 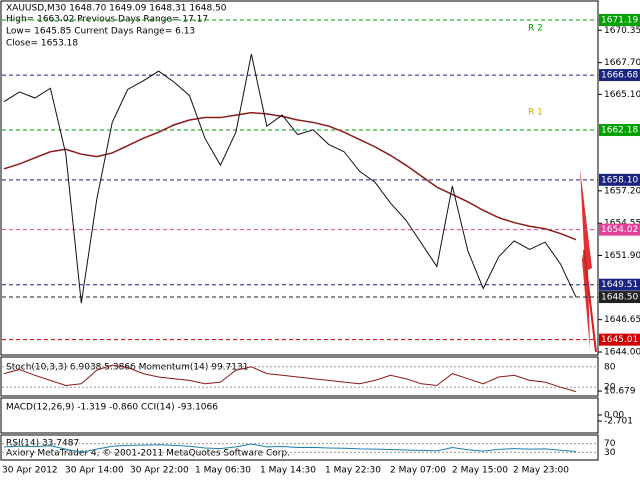 I want to click on stoch-line, so click(x=290, y=378).